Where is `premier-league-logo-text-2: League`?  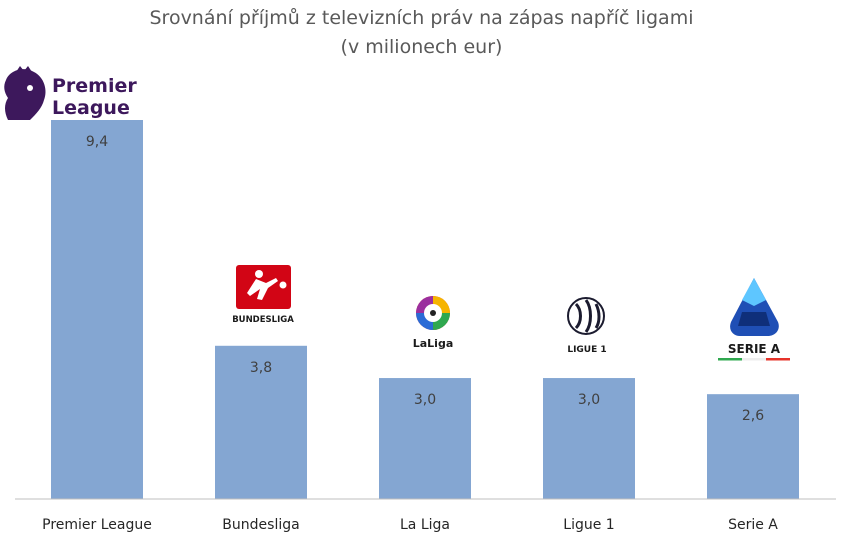
premier-league-logo-text-2: League is located at coordinates (91, 108).